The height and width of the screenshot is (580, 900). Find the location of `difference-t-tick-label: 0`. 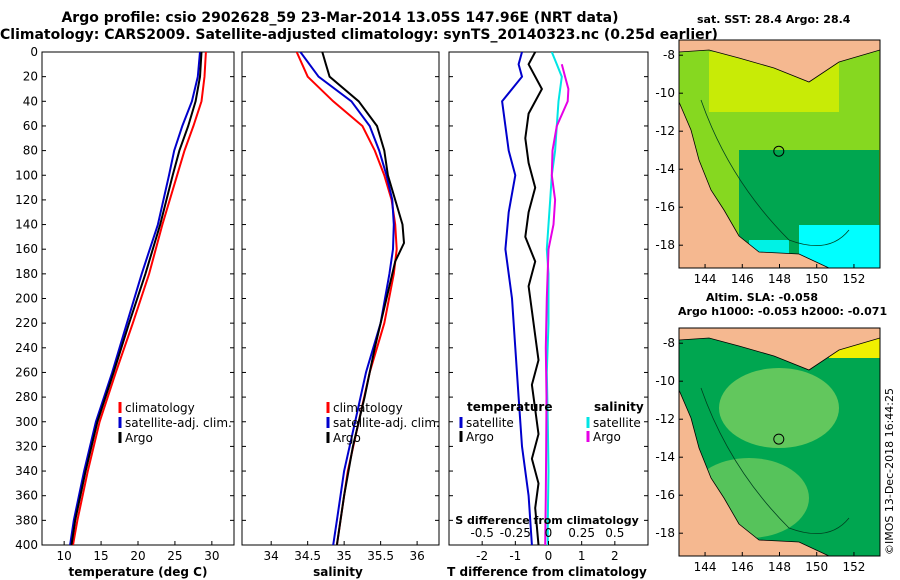

difference-t-tick-label: 0 is located at coordinates (549, 556).